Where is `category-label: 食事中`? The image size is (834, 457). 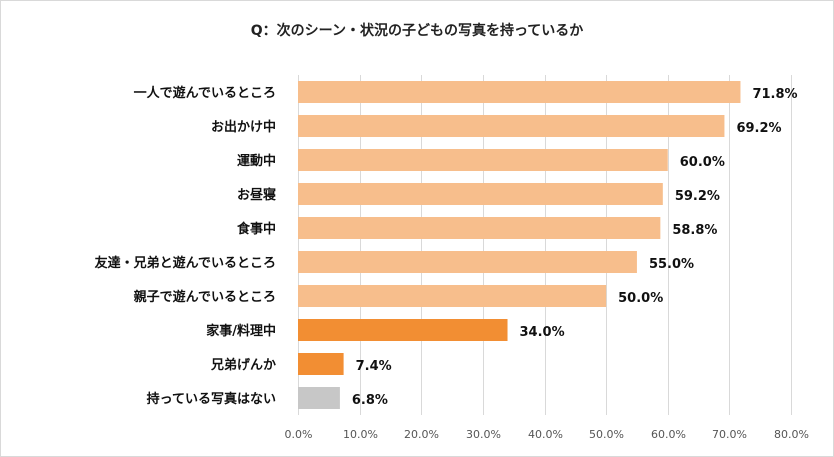
category-label: 食事中 is located at coordinates (256, 229).